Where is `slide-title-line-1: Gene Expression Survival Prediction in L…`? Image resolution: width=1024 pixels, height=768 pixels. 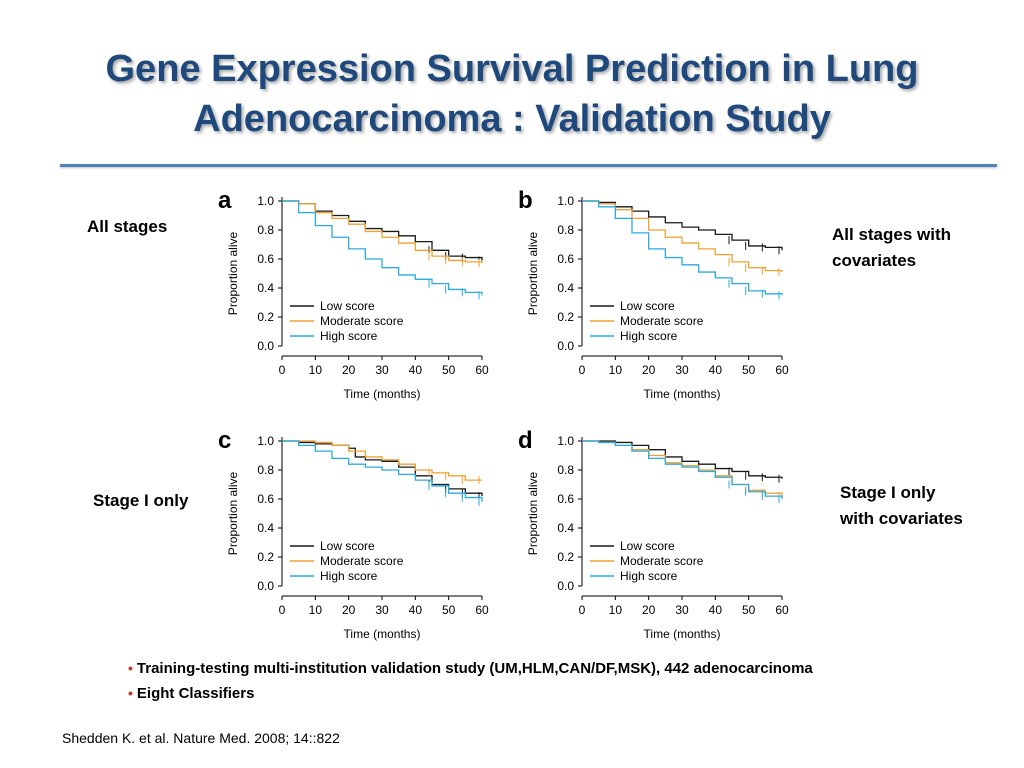 slide-title-line-1: Gene Expression Survival Prediction in L… is located at coordinates (512, 69).